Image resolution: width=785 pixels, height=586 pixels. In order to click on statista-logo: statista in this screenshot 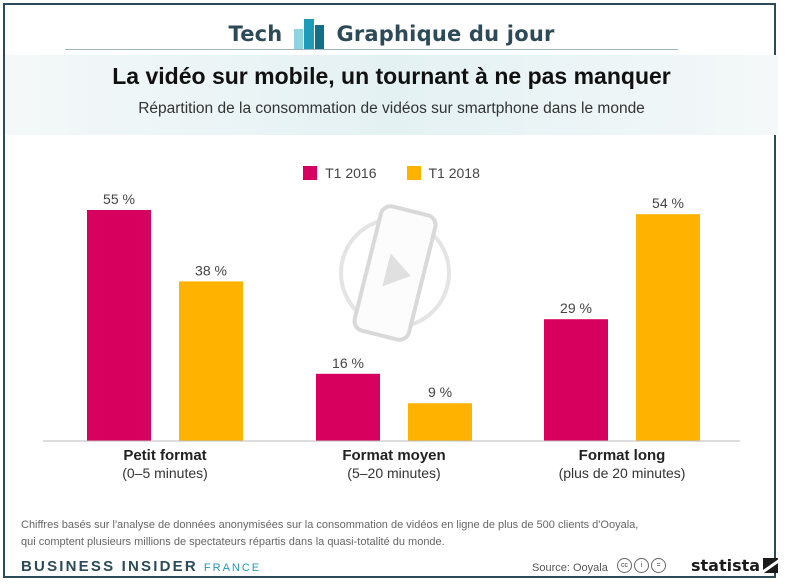, I will do `click(735, 565)`.